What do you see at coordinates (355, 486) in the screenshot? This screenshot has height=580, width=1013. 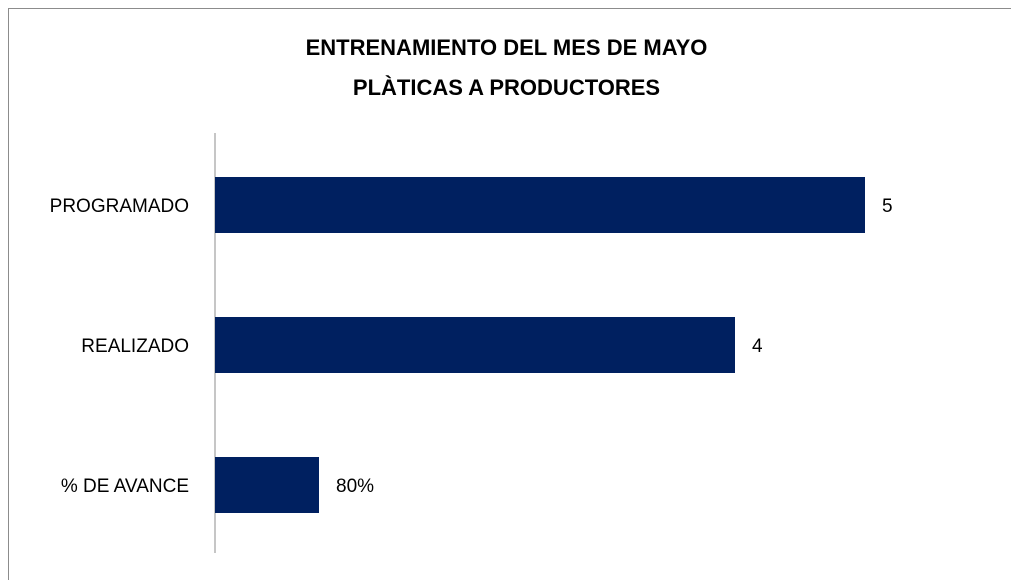 I see `data-label-2: 80%` at bounding box center [355, 486].